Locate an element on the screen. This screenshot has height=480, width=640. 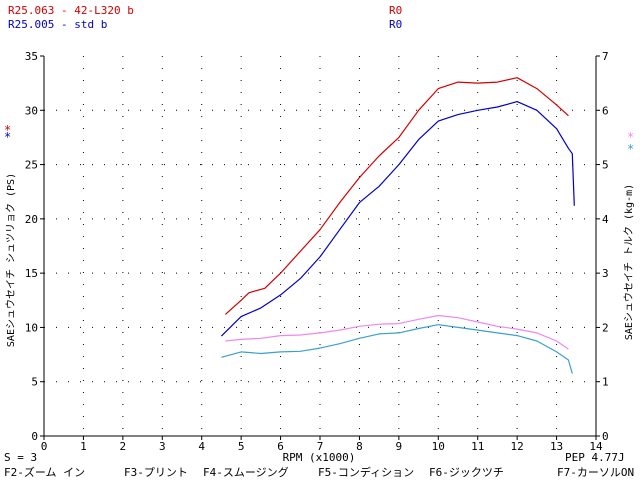
run-2-label: R25.005 - std b is located at coordinates (58, 24).